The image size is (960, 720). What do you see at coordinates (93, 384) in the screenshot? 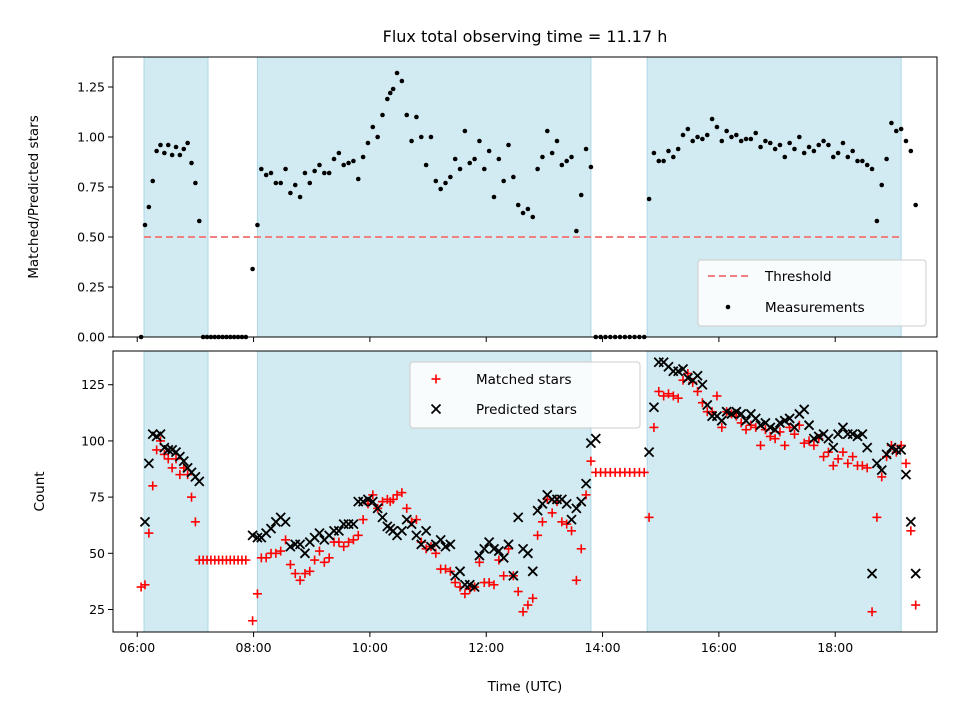
I see `y-tick-label: 125` at bounding box center [93, 384].